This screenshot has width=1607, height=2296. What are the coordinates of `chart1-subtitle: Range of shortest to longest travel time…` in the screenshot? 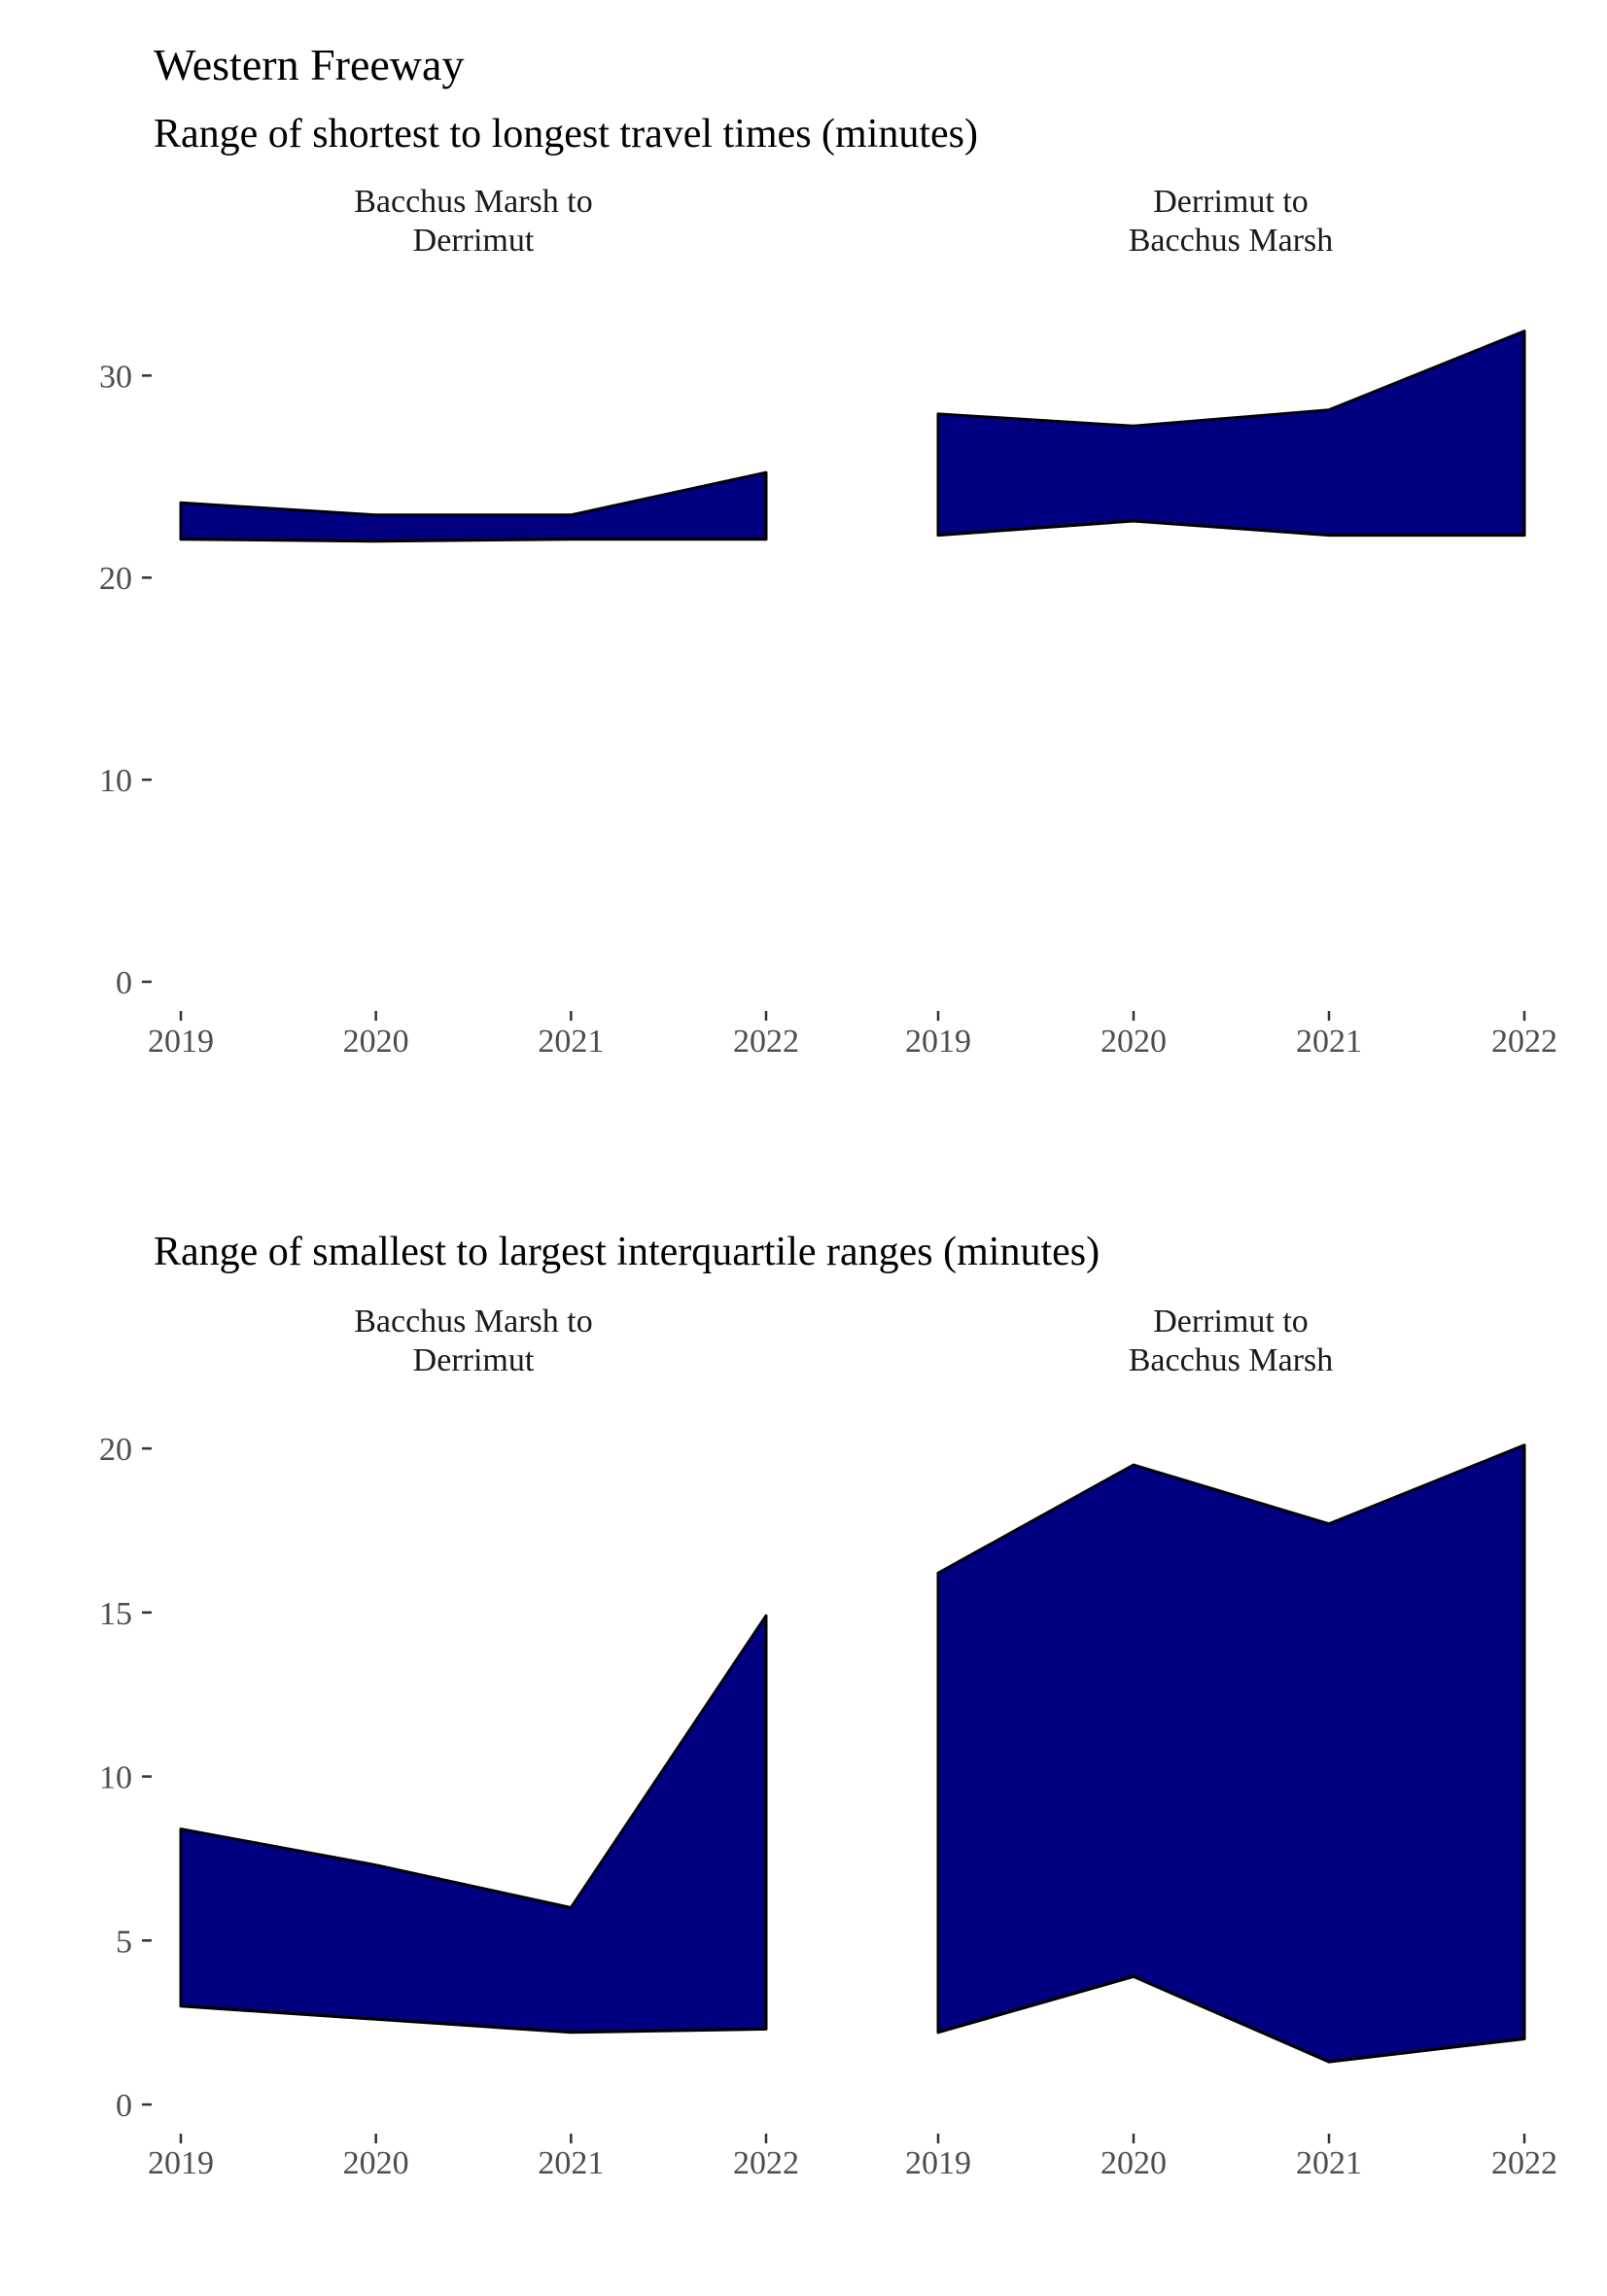 It's located at (566, 134).